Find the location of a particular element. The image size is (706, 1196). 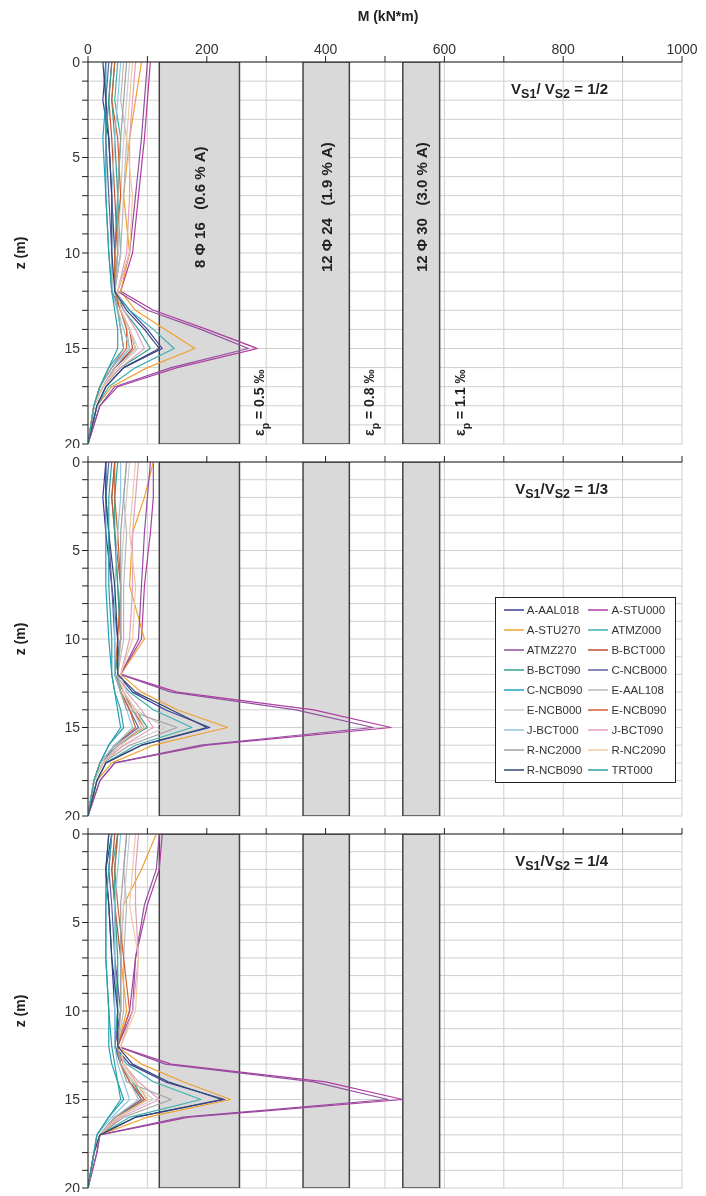

x-tick-label: 0 is located at coordinates (88, 49).